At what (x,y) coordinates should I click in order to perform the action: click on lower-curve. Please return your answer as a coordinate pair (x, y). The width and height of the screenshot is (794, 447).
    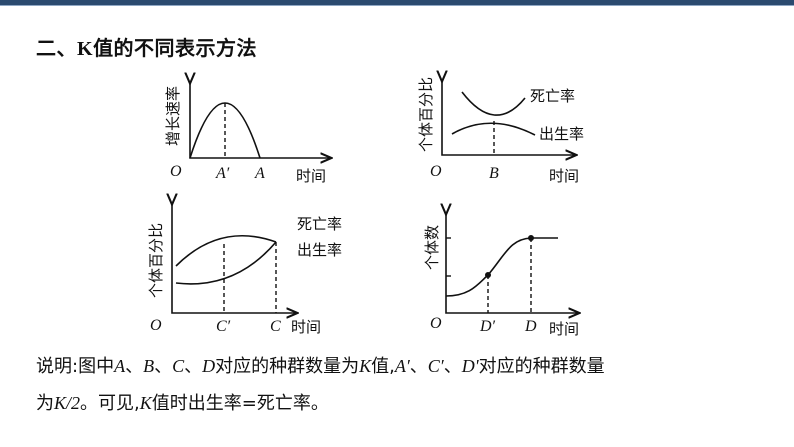
    Looking at the image, I should click on (226, 263).